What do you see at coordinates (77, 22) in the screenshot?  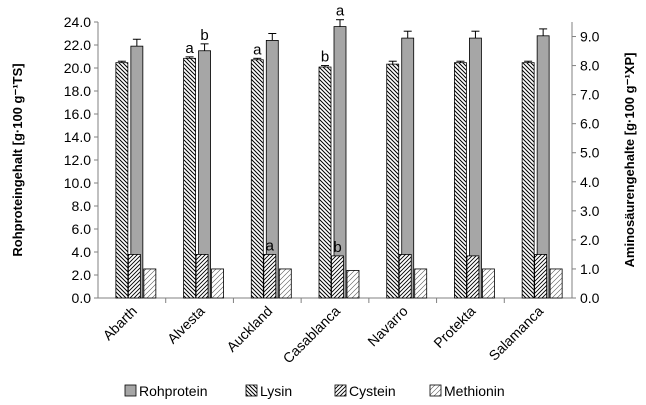 I see `left-tick-label: 24.0` at bounding box center [77, 22].